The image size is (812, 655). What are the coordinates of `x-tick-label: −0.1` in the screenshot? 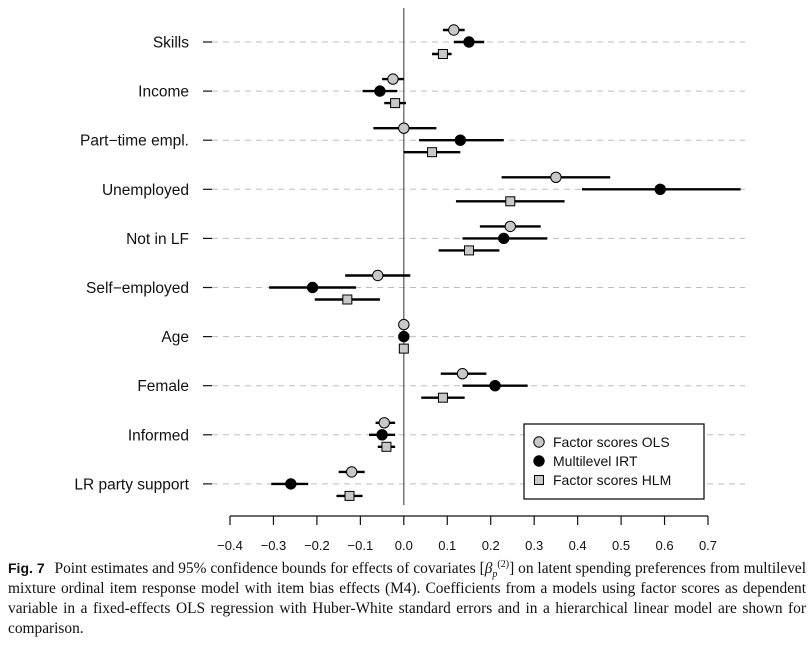 It's located at (361, 545).